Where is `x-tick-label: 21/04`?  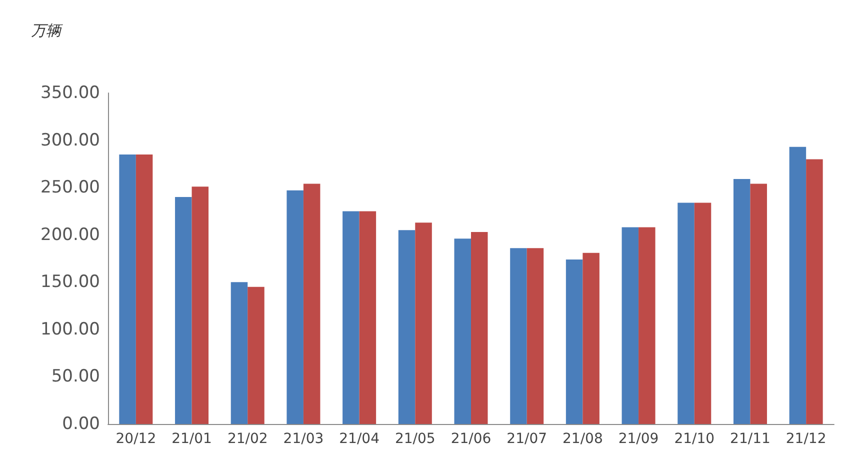
x-tick-label: 21/04 is located at coordinates (359, 439).